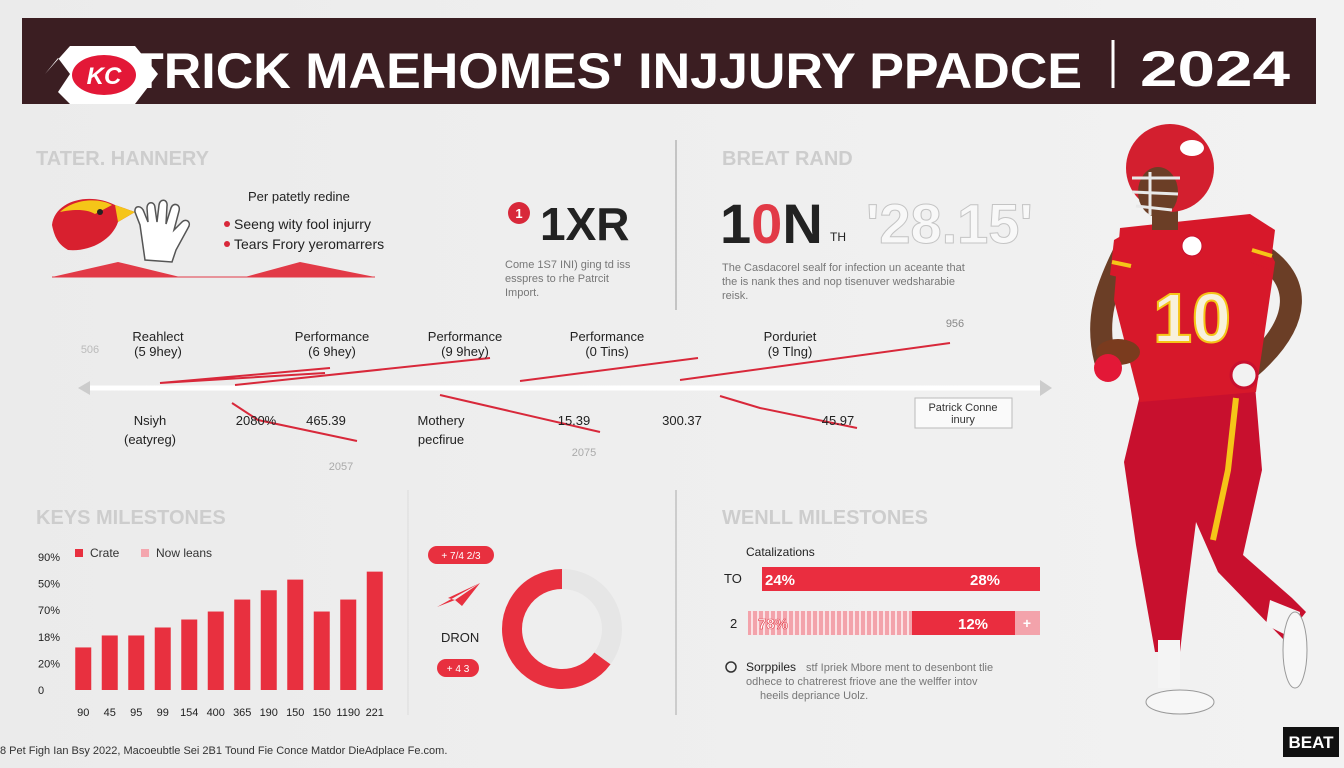 The width and height of the screenshot is (1344, 768). I want to click on timeline-label: 2080%, so click(256, 420).